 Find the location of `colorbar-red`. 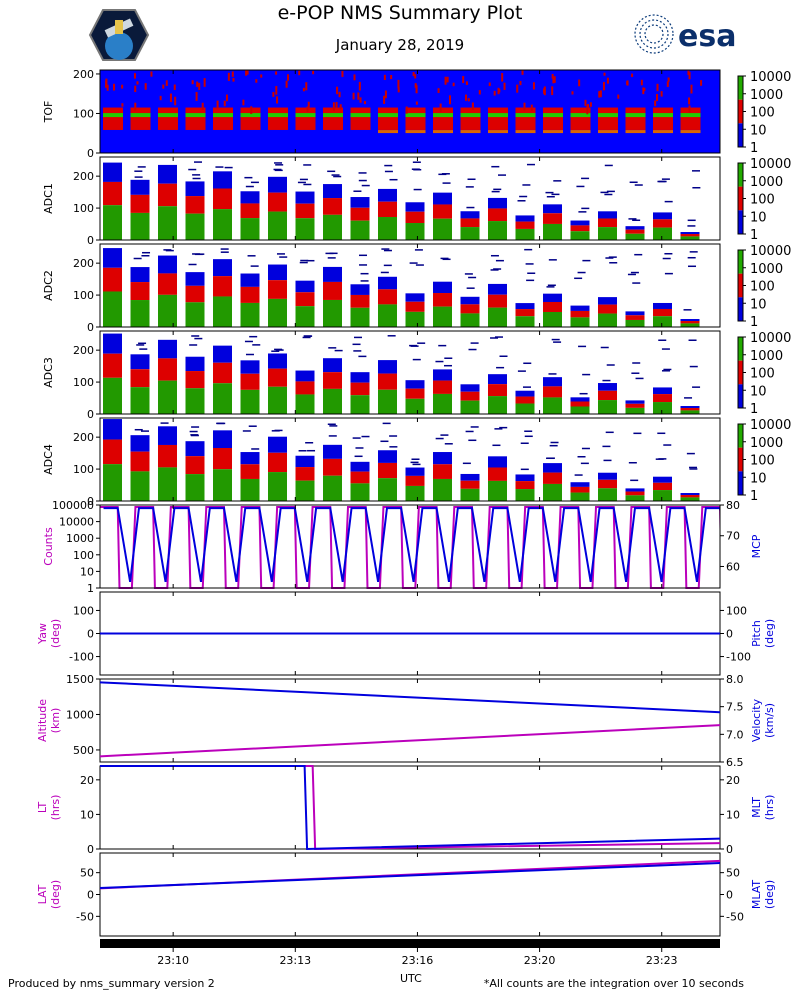

colorbar-red is located at coordinates (740, 372).